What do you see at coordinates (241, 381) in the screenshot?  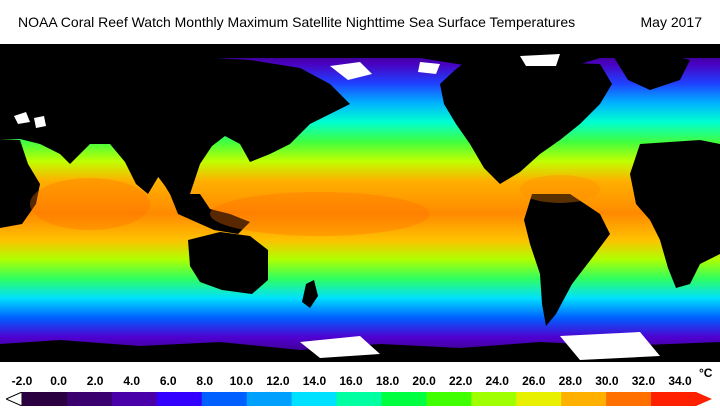 I see `legend-tick-label: 10.0` at bounding box center [241, 381].